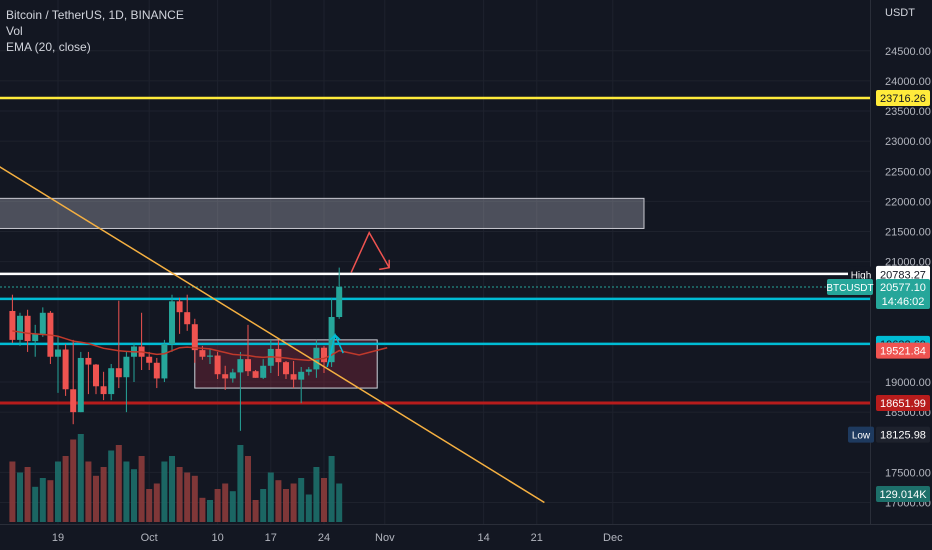  What do you see at coordinates (908, 112) in the screenshot?
I see `price-tick-label: 23500.00` at bounding box center [908, 112].